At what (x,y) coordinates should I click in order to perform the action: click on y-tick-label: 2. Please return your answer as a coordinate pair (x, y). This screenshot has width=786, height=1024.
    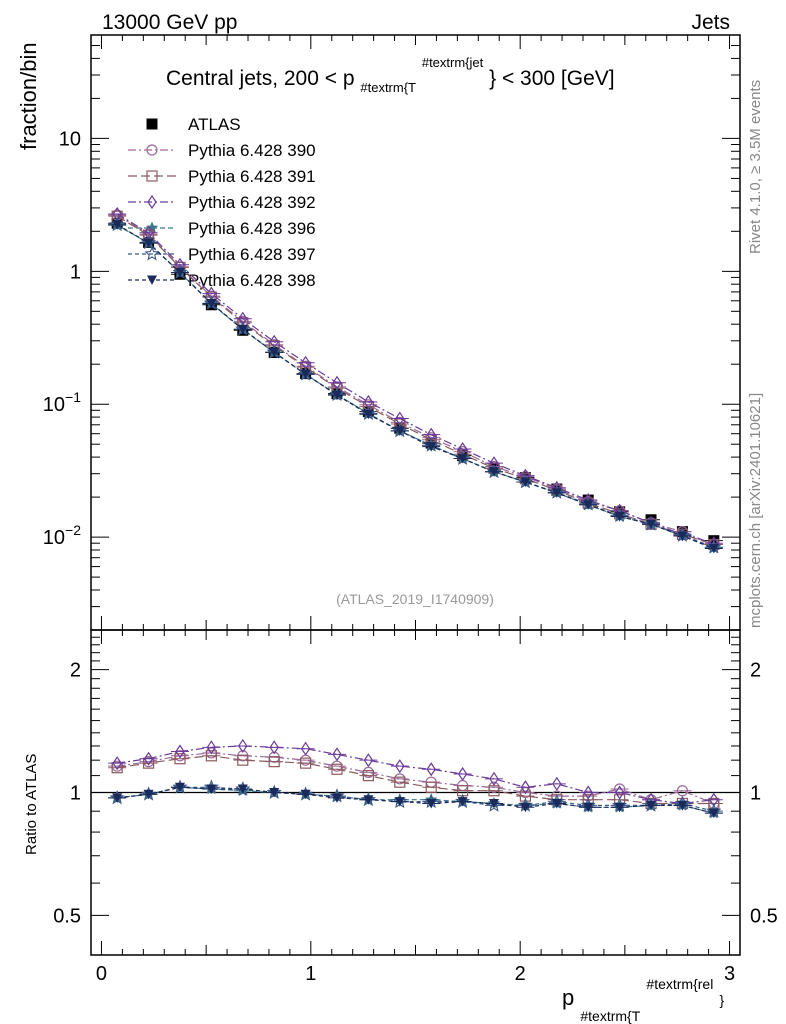
    Looking at the image, I should click on (75, 671).